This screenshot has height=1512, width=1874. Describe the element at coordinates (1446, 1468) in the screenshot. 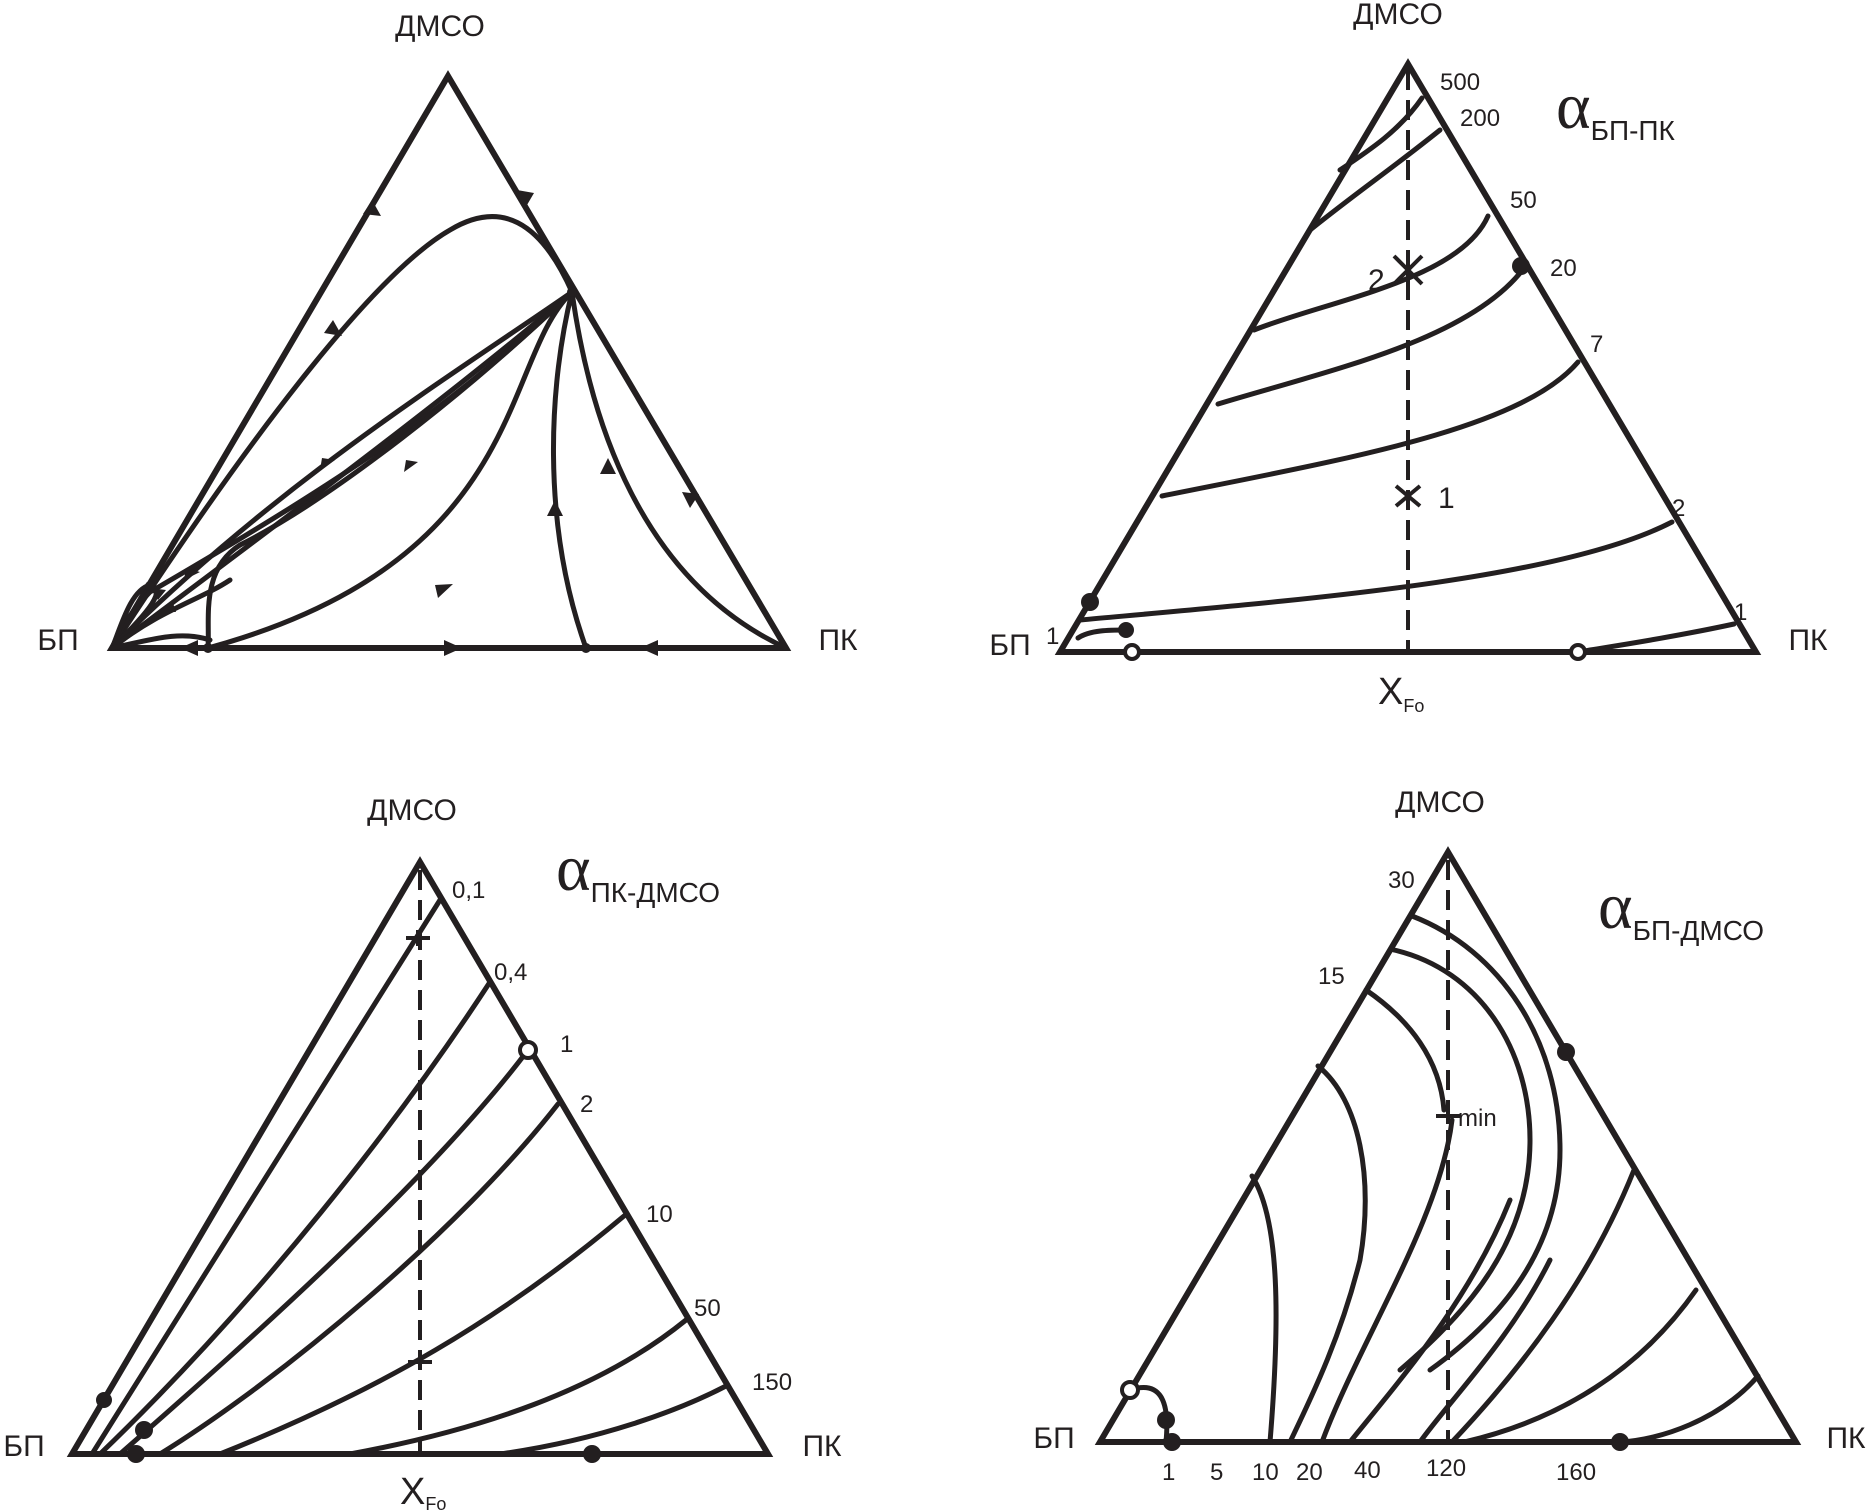

I see `panel-d-bottom-label-120: 120` at that location.